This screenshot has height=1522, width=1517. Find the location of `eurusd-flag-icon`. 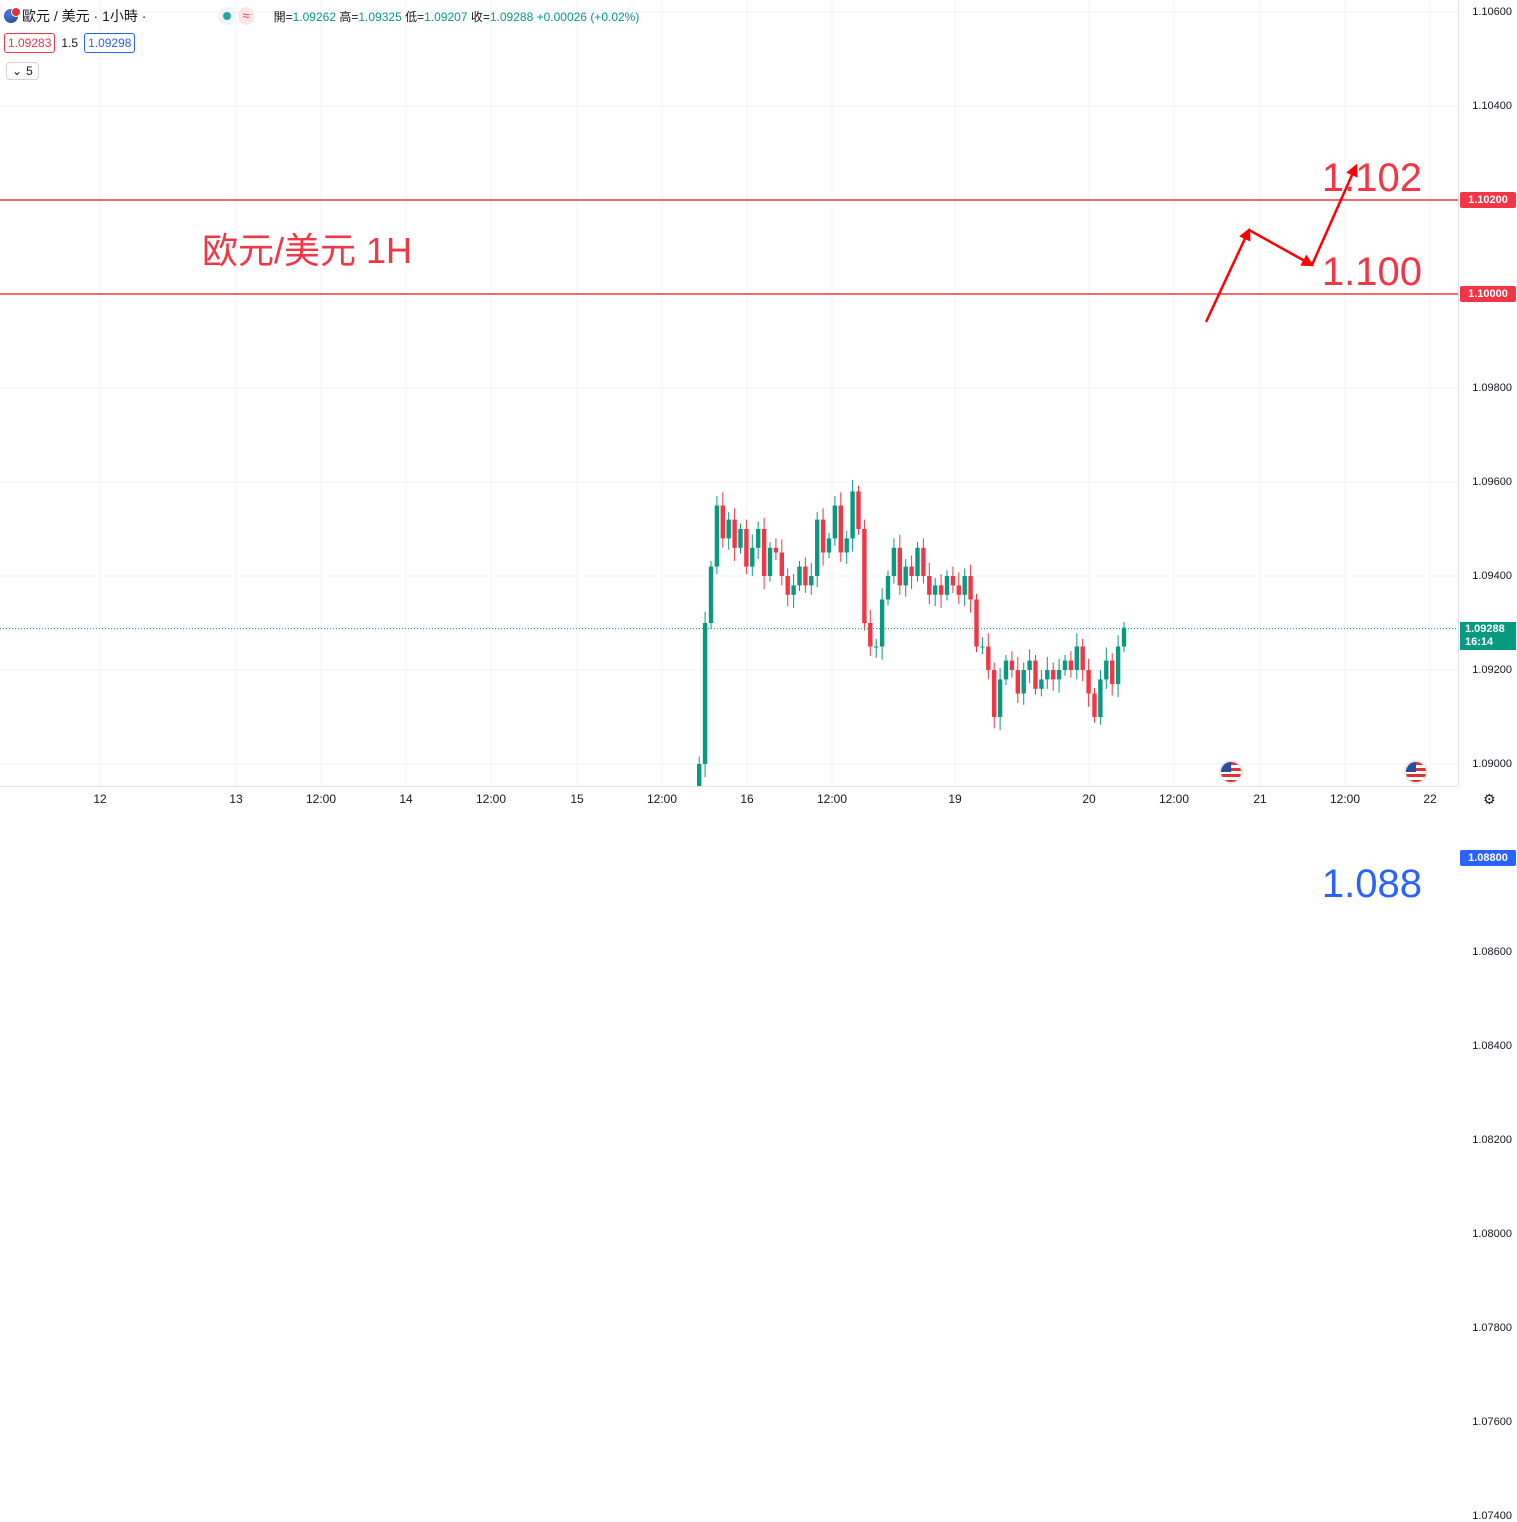

eurusd-flag-icon is located at coordinates (12, 15).